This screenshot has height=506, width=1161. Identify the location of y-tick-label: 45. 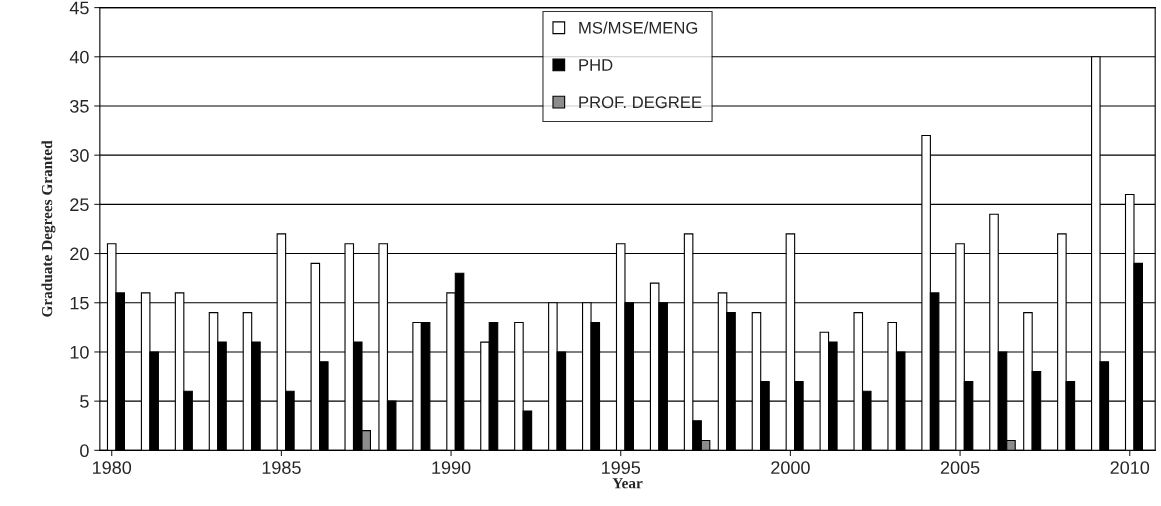
(79, 8).